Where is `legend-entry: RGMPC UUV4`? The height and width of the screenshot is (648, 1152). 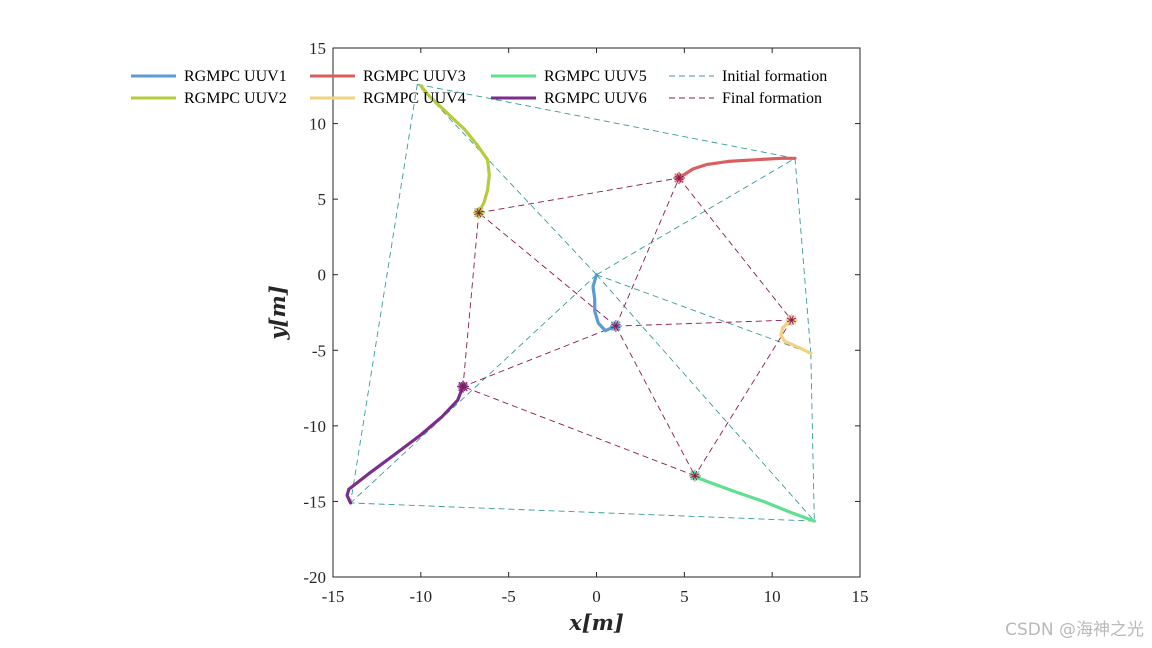
legend-entry: RGMPC UUV4 is located at coordinates (388, 98).